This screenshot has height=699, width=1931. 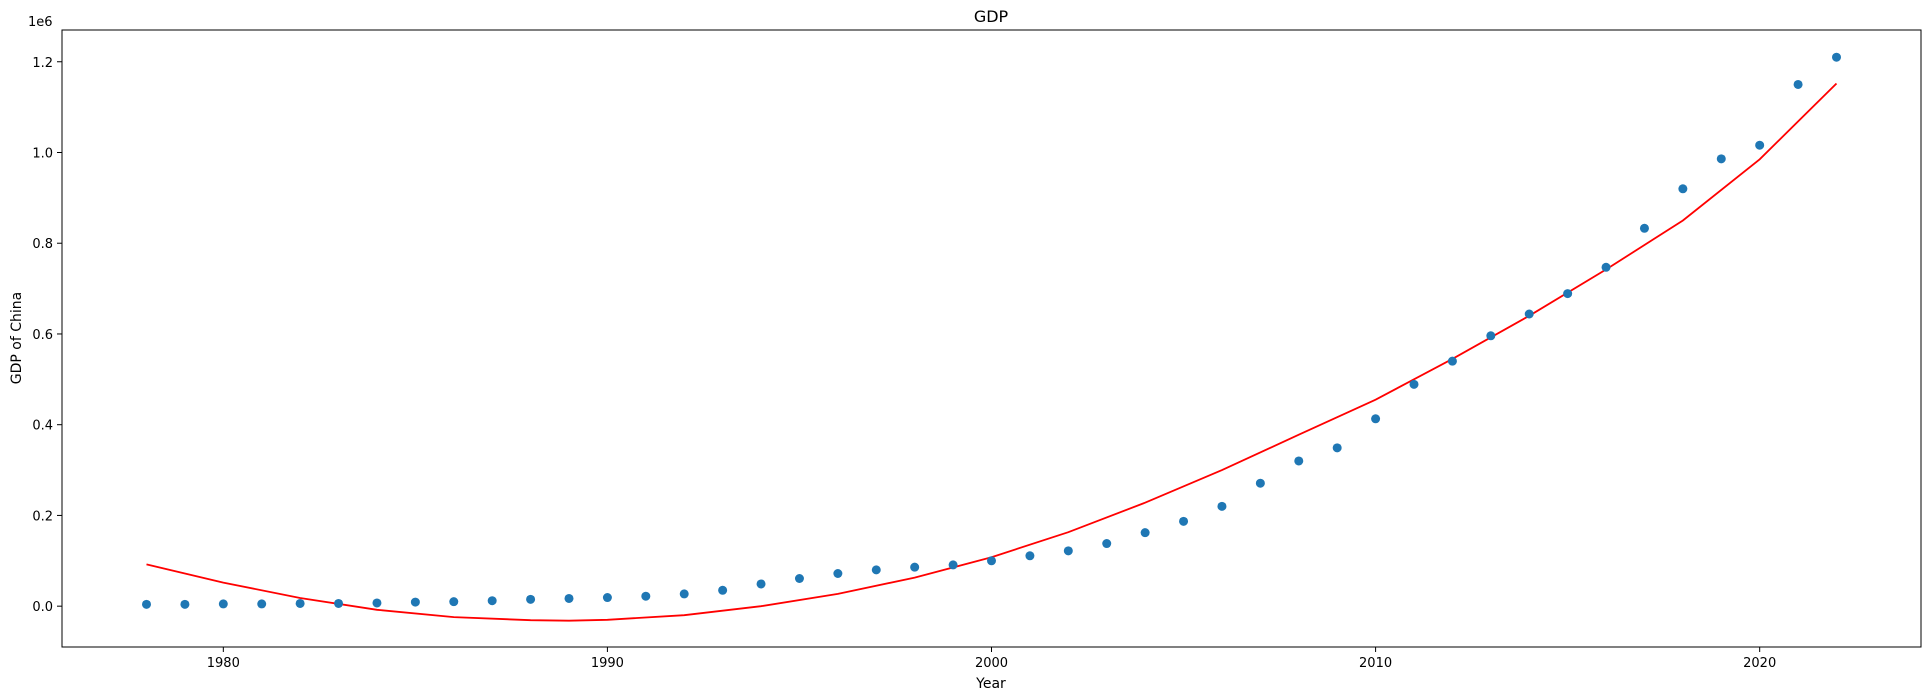 I want to click on y-tick-label: 0.2, so click(x=42, y=516).